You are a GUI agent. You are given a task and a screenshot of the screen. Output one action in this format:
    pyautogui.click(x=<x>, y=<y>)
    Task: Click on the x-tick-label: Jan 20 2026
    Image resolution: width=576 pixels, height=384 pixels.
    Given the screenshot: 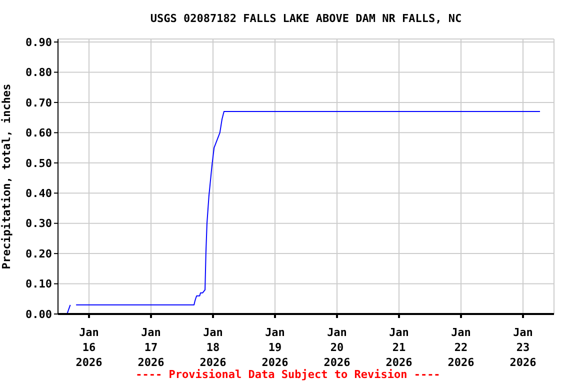 What is the action you would take?
    pyautogui.click(x=337, y=347)
    